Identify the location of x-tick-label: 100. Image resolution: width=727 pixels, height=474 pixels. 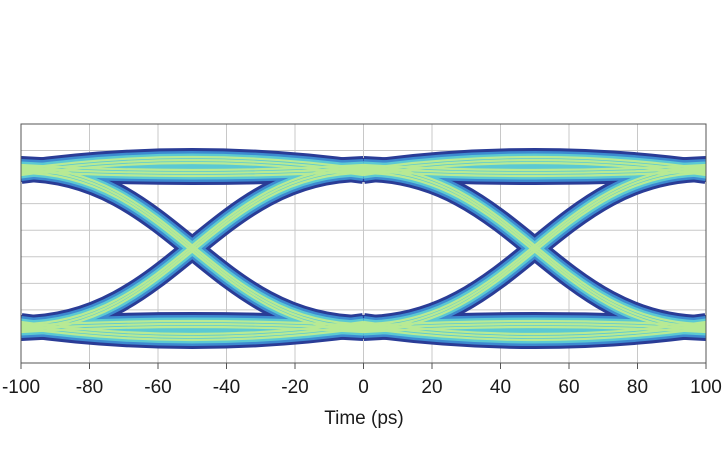
(706, 387).